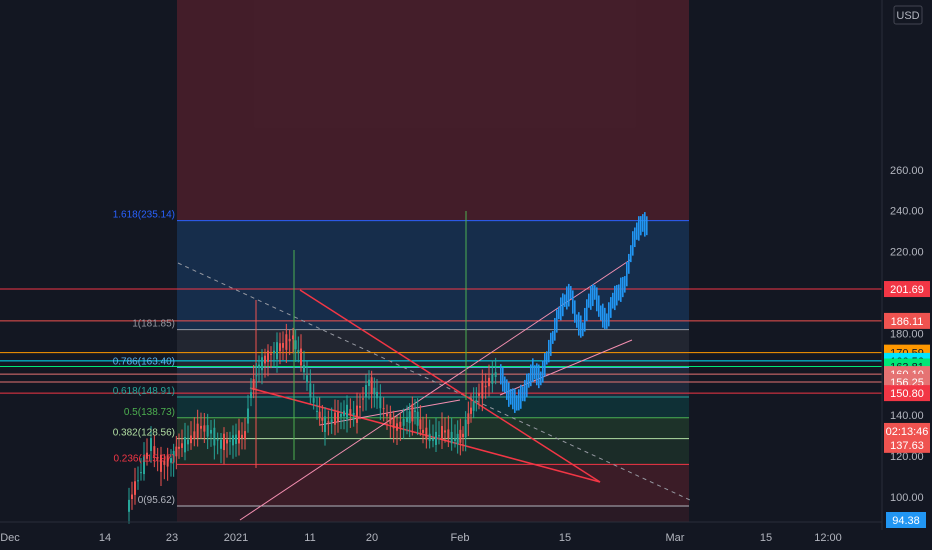  Describe the element at coordinates (907, 446) in the screenshot. I see `price-badge-text-9: 137.63` at that location.